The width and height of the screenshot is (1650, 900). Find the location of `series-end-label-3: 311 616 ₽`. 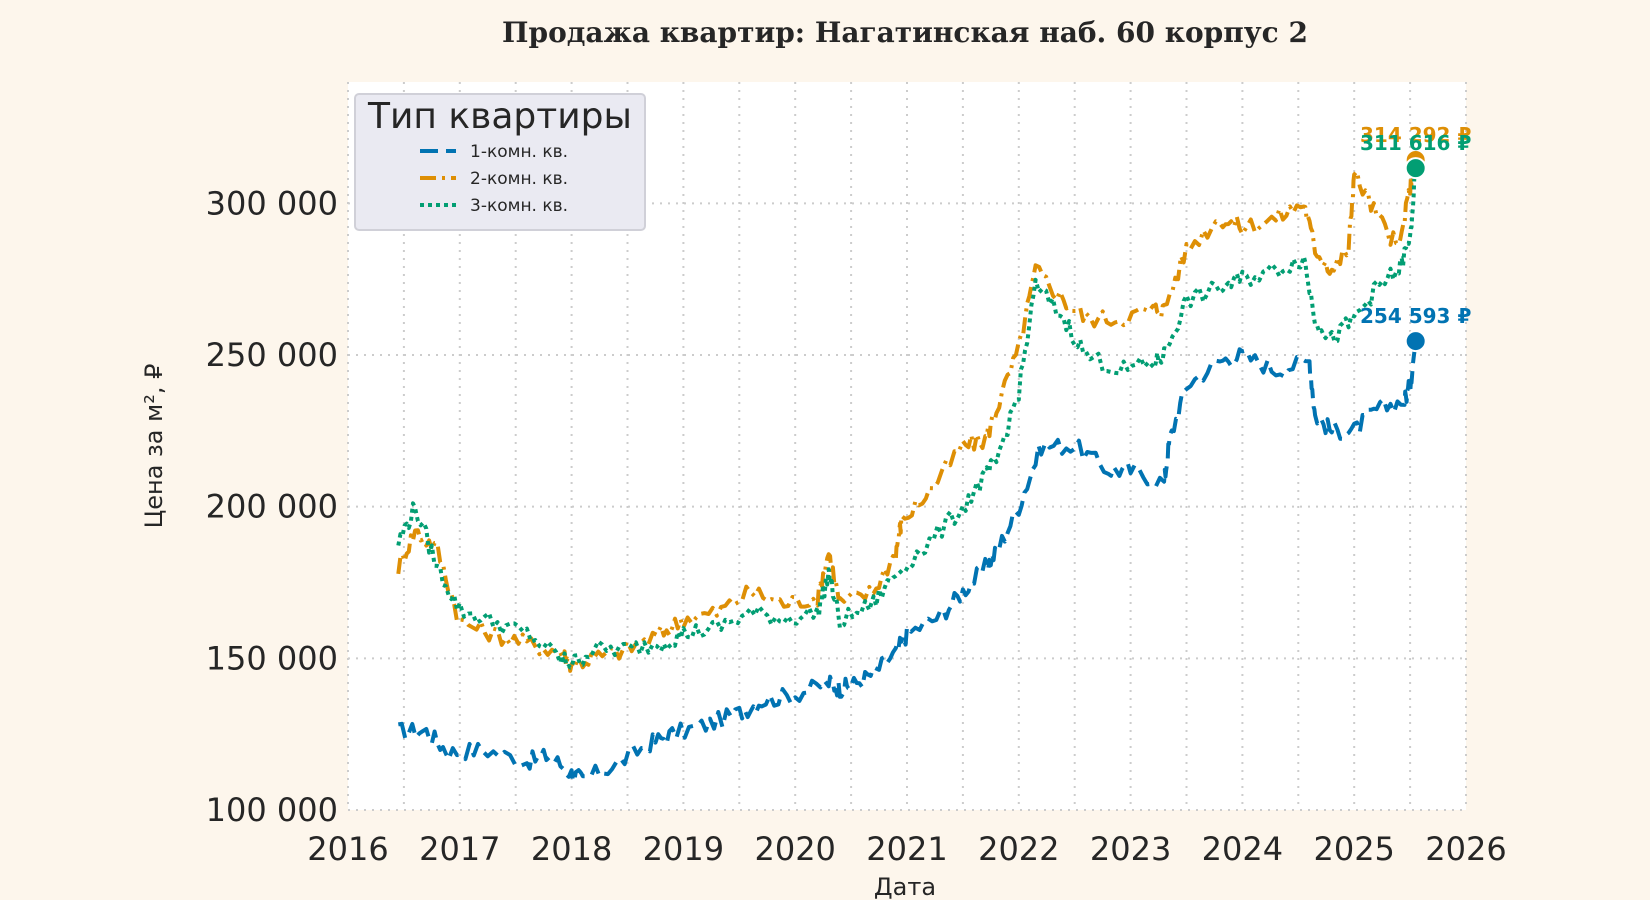

series-end-label-3: 311 616 ₽ is located at coordinates (1415, 143).